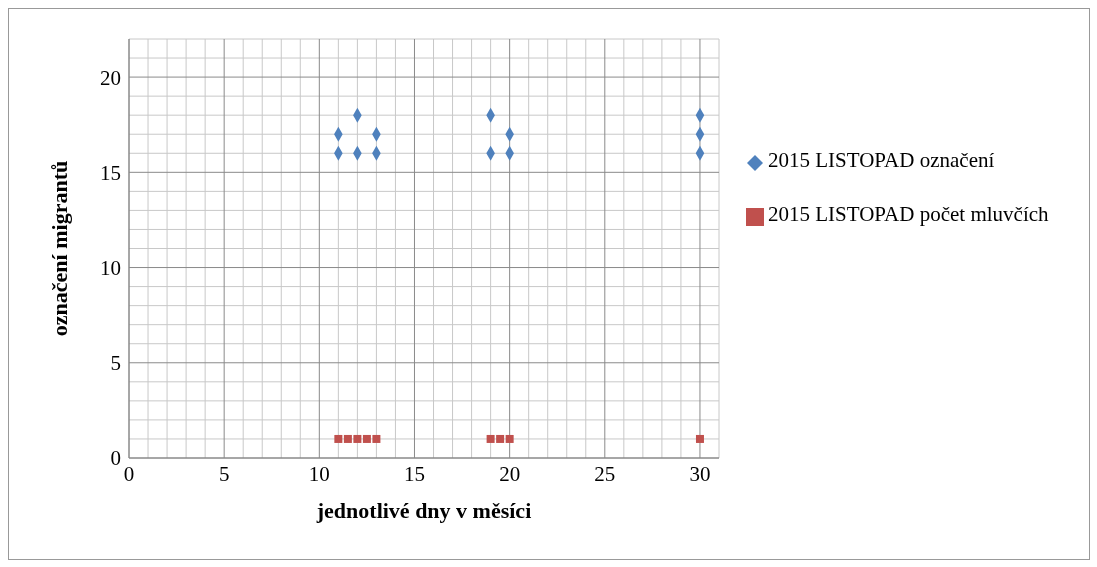 This screenshot has width=1097, height=567. What do you see at coordinates (224, 473) in the screenshot?
I see `x-tick-label: 5` at bounding box center [224, 473].